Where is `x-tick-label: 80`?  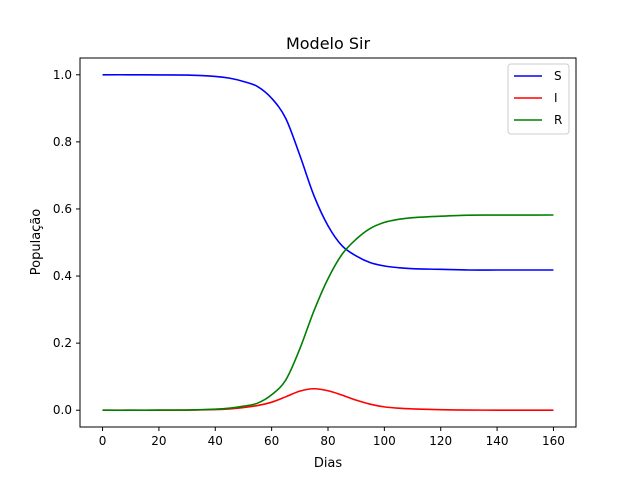 x-tick-label: 80 is located at coordinates (327, 441).